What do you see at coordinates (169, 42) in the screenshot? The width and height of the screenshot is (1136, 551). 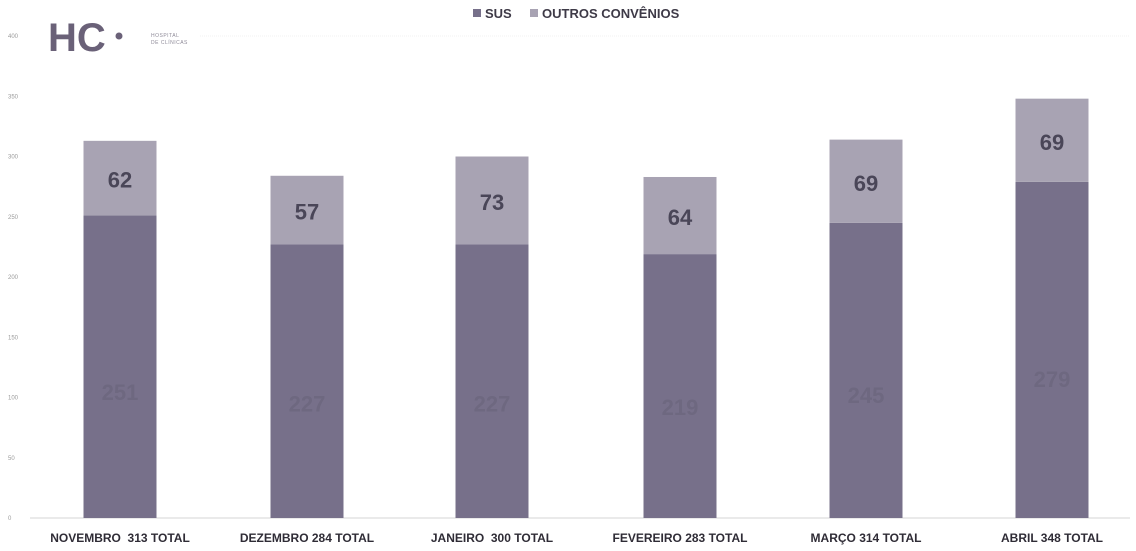 I see `logo-line2: DE CLÍNICAS` at bounding box center [169, 42].